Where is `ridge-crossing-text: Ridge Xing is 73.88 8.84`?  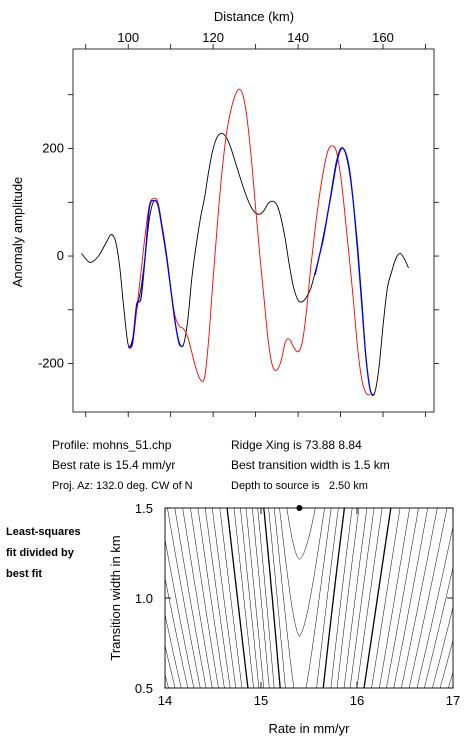 ridge-crossing-text: Ridge Xing is 73.88 8.84 is located at coordinates (296, 445).